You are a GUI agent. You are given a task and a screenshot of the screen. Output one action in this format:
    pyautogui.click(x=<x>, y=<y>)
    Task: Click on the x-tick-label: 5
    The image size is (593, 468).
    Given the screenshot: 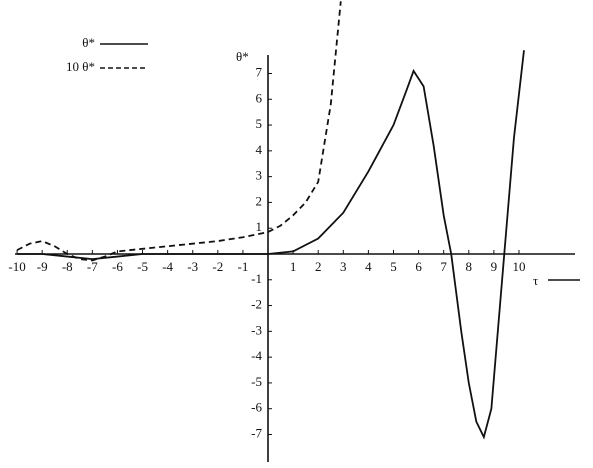 What is the action you would take?
    pyautogui.click(x=393, y=266)
    